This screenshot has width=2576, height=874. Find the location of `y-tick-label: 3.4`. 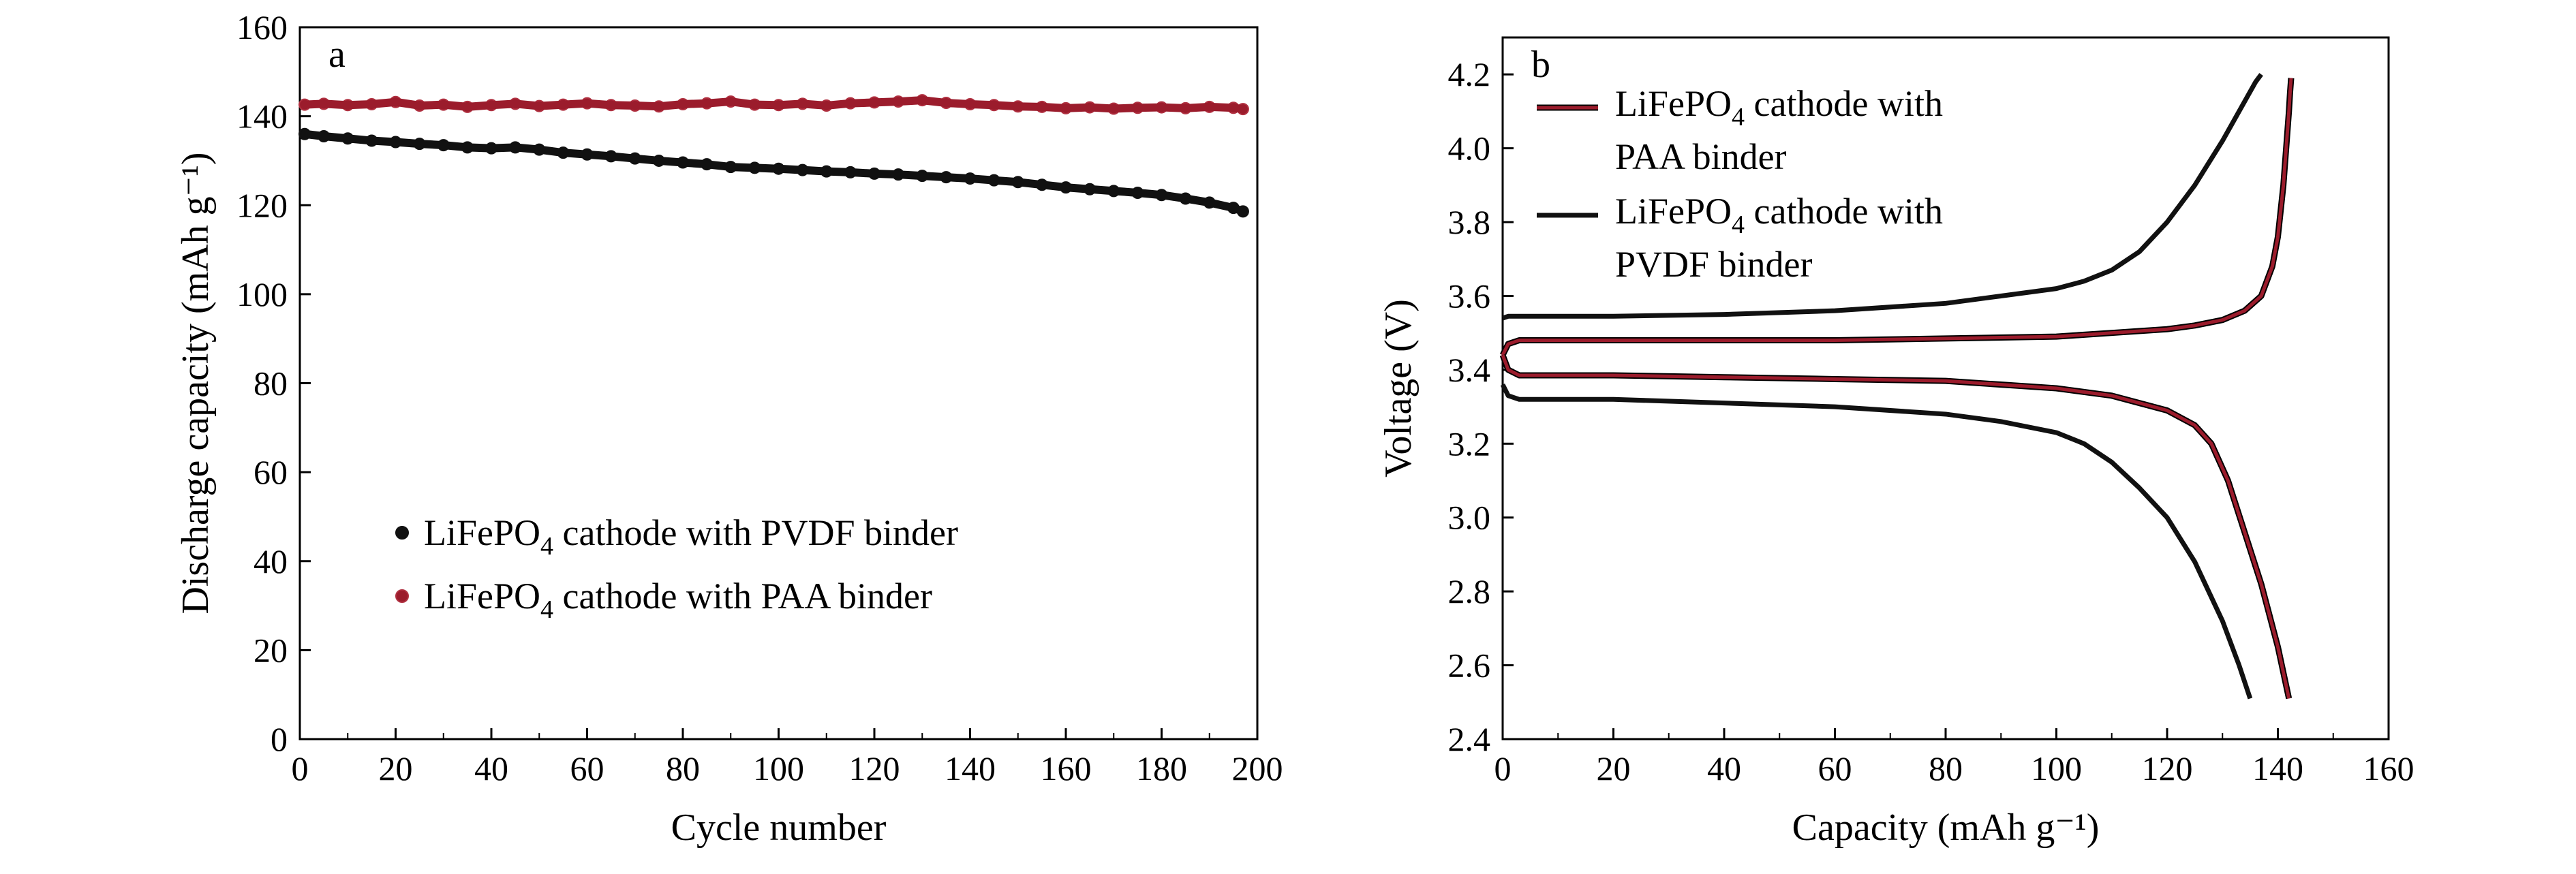

y-tick-label: 3.4 is located at coordinates (1469, 370).